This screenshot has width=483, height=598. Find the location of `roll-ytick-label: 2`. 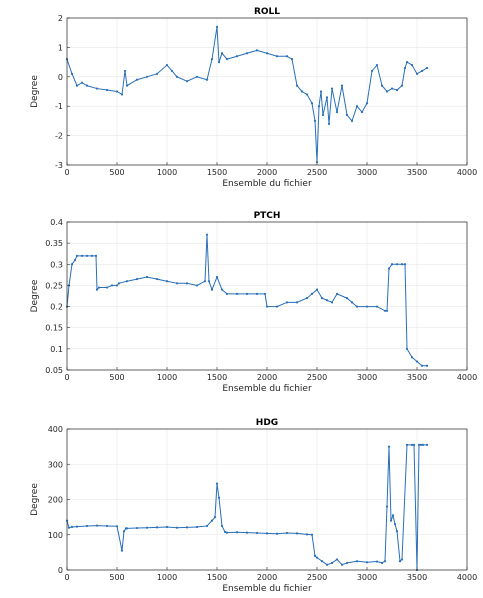

roll-ytick-label: 2 is located at coordinates (60, 18).